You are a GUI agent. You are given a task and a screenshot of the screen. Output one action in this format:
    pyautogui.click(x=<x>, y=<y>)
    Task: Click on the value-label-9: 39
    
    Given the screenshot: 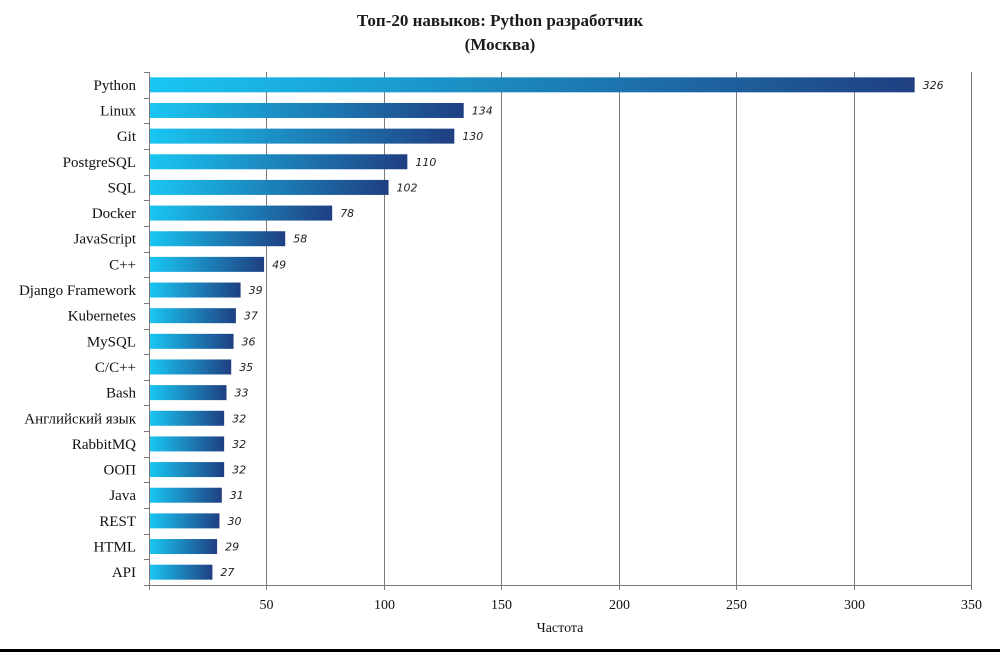 What is the action you would take?
    pyautogui.click(x=256, y=290)
    